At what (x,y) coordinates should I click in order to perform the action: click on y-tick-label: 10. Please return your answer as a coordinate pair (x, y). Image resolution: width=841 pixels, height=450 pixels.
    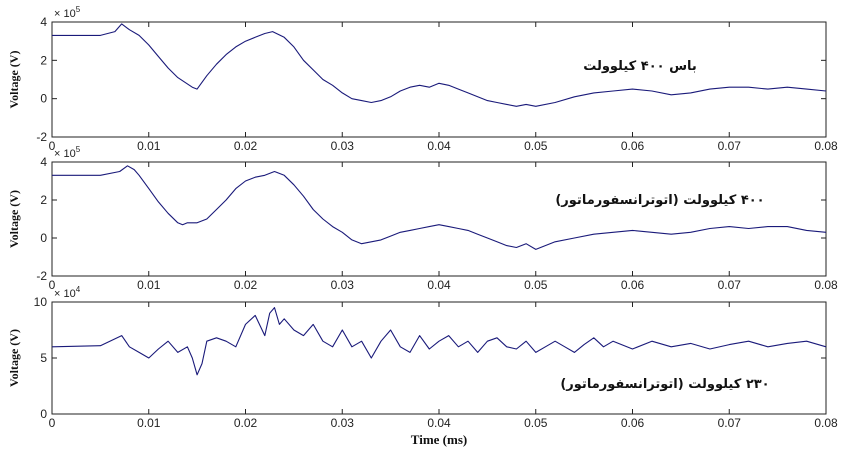
    Looking at the image, I should click on (41, 302).